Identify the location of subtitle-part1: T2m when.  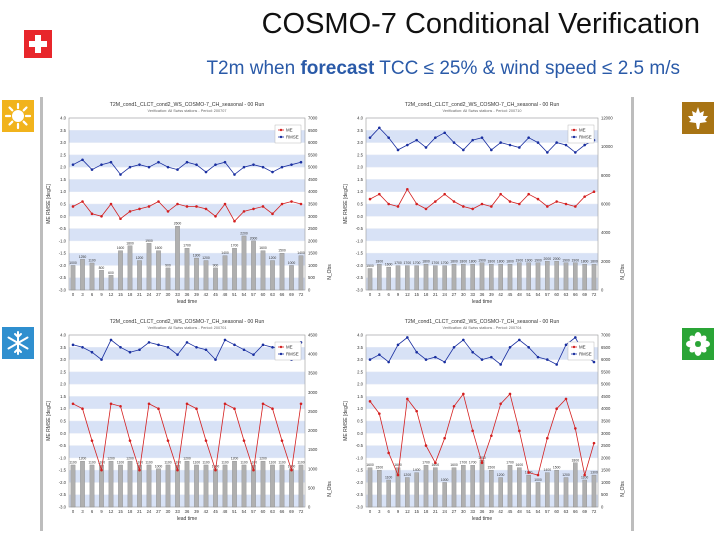
(253, 68).